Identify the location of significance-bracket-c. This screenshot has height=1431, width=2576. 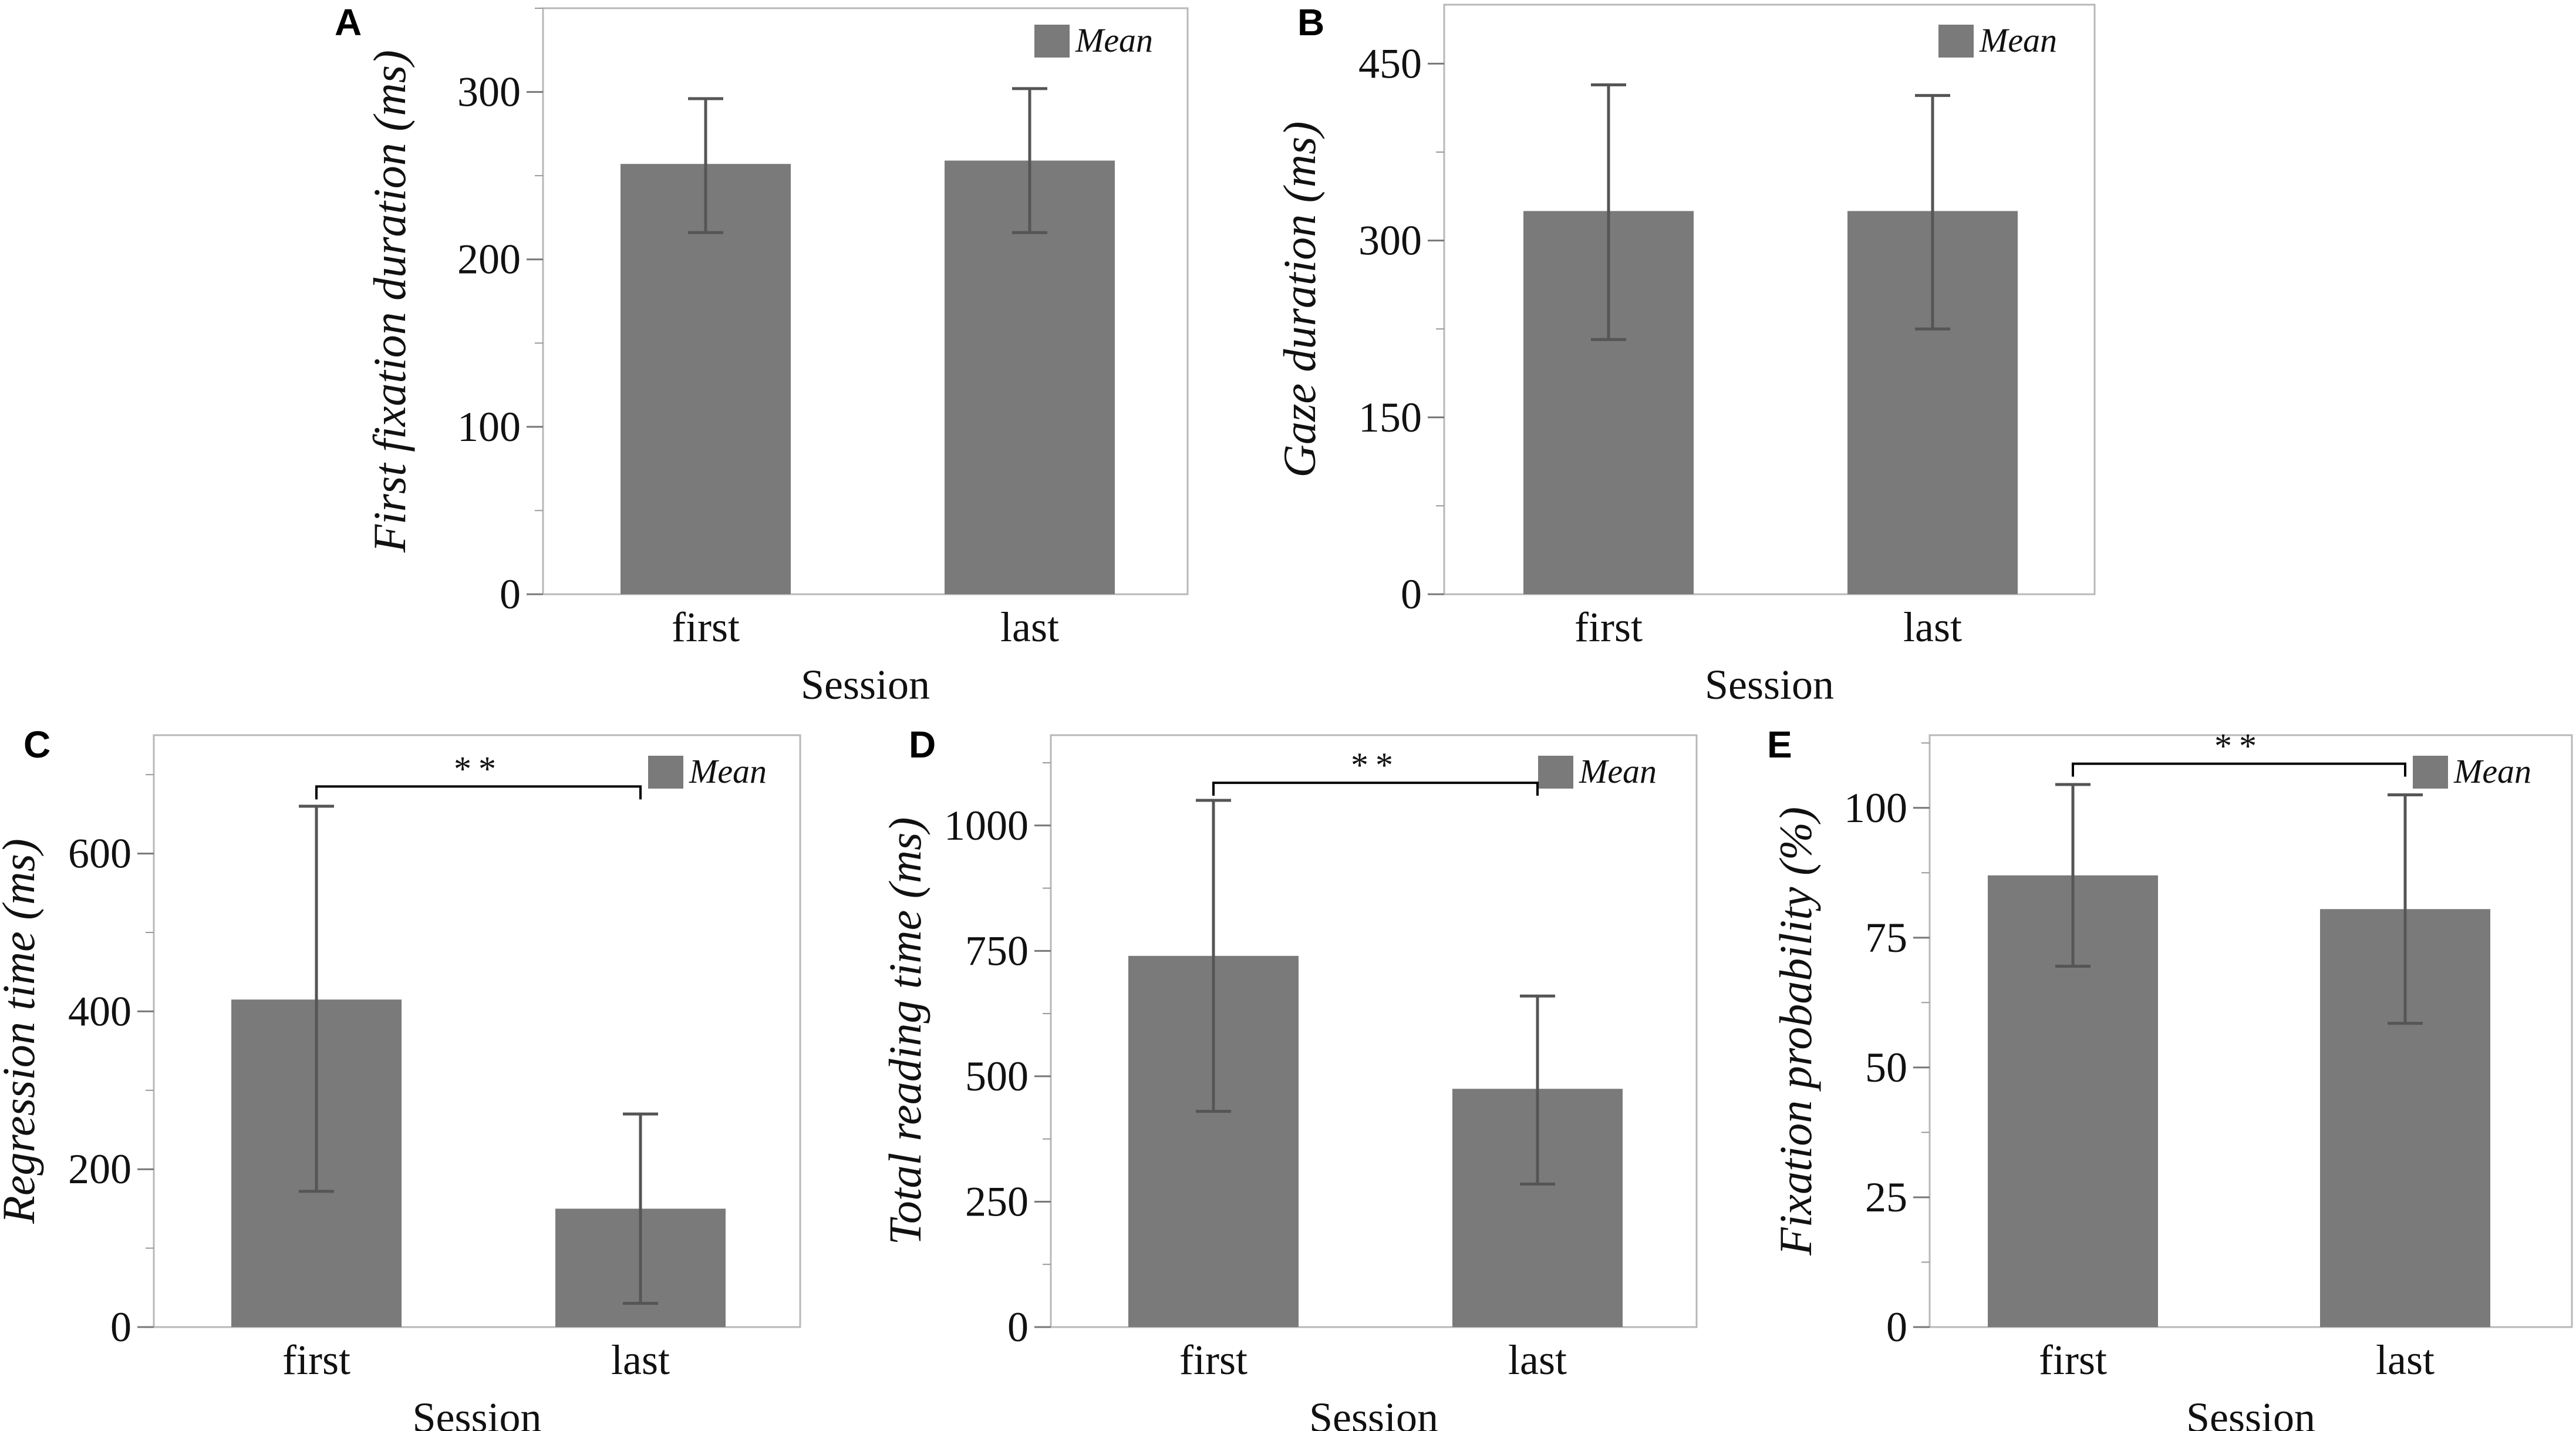
(478, 792).